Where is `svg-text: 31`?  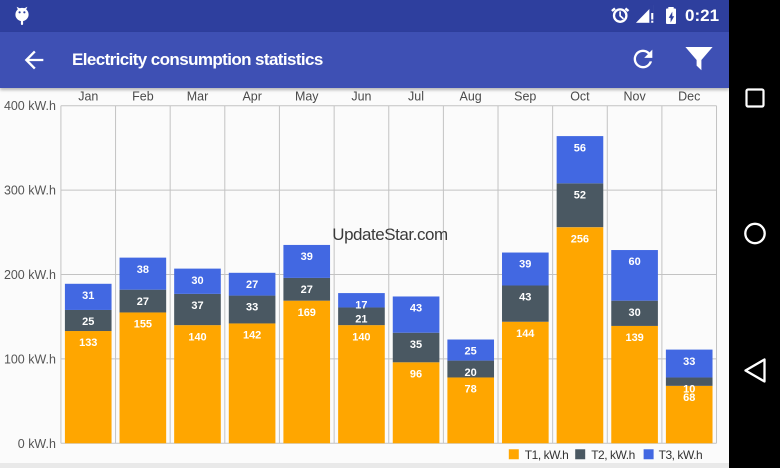
svg-text: 31 is located at coordinates (88, 296).